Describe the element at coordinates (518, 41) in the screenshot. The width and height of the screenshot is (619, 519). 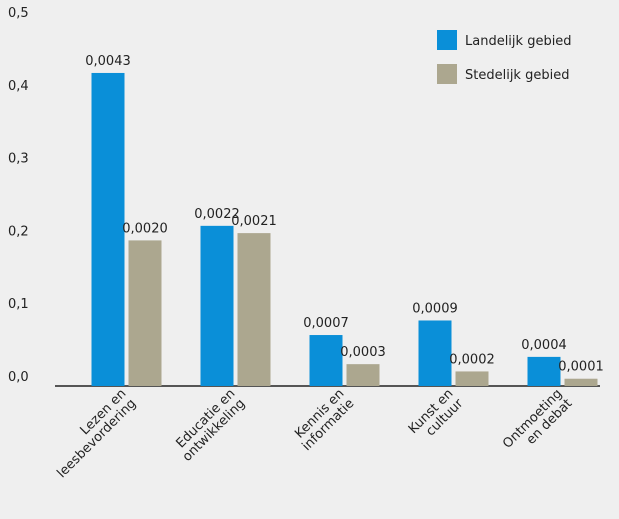
I see `legend-label: Landelijk gebied` at that location.